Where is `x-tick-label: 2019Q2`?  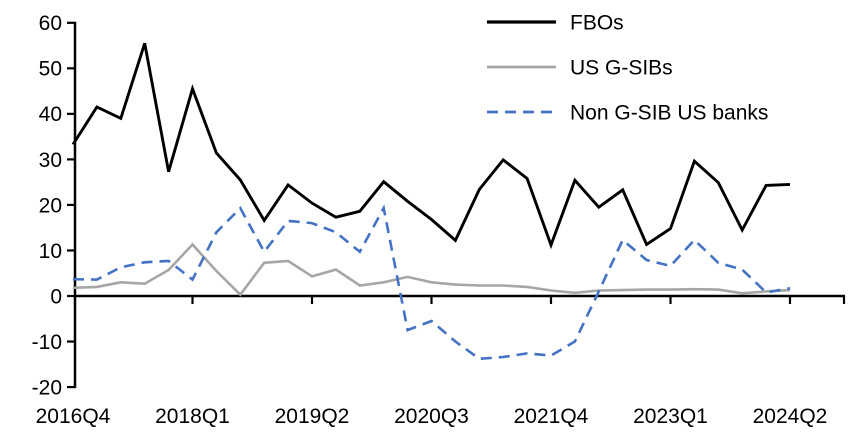 x-tick-label: 2019Q2 is located at coordinates (312, 416).